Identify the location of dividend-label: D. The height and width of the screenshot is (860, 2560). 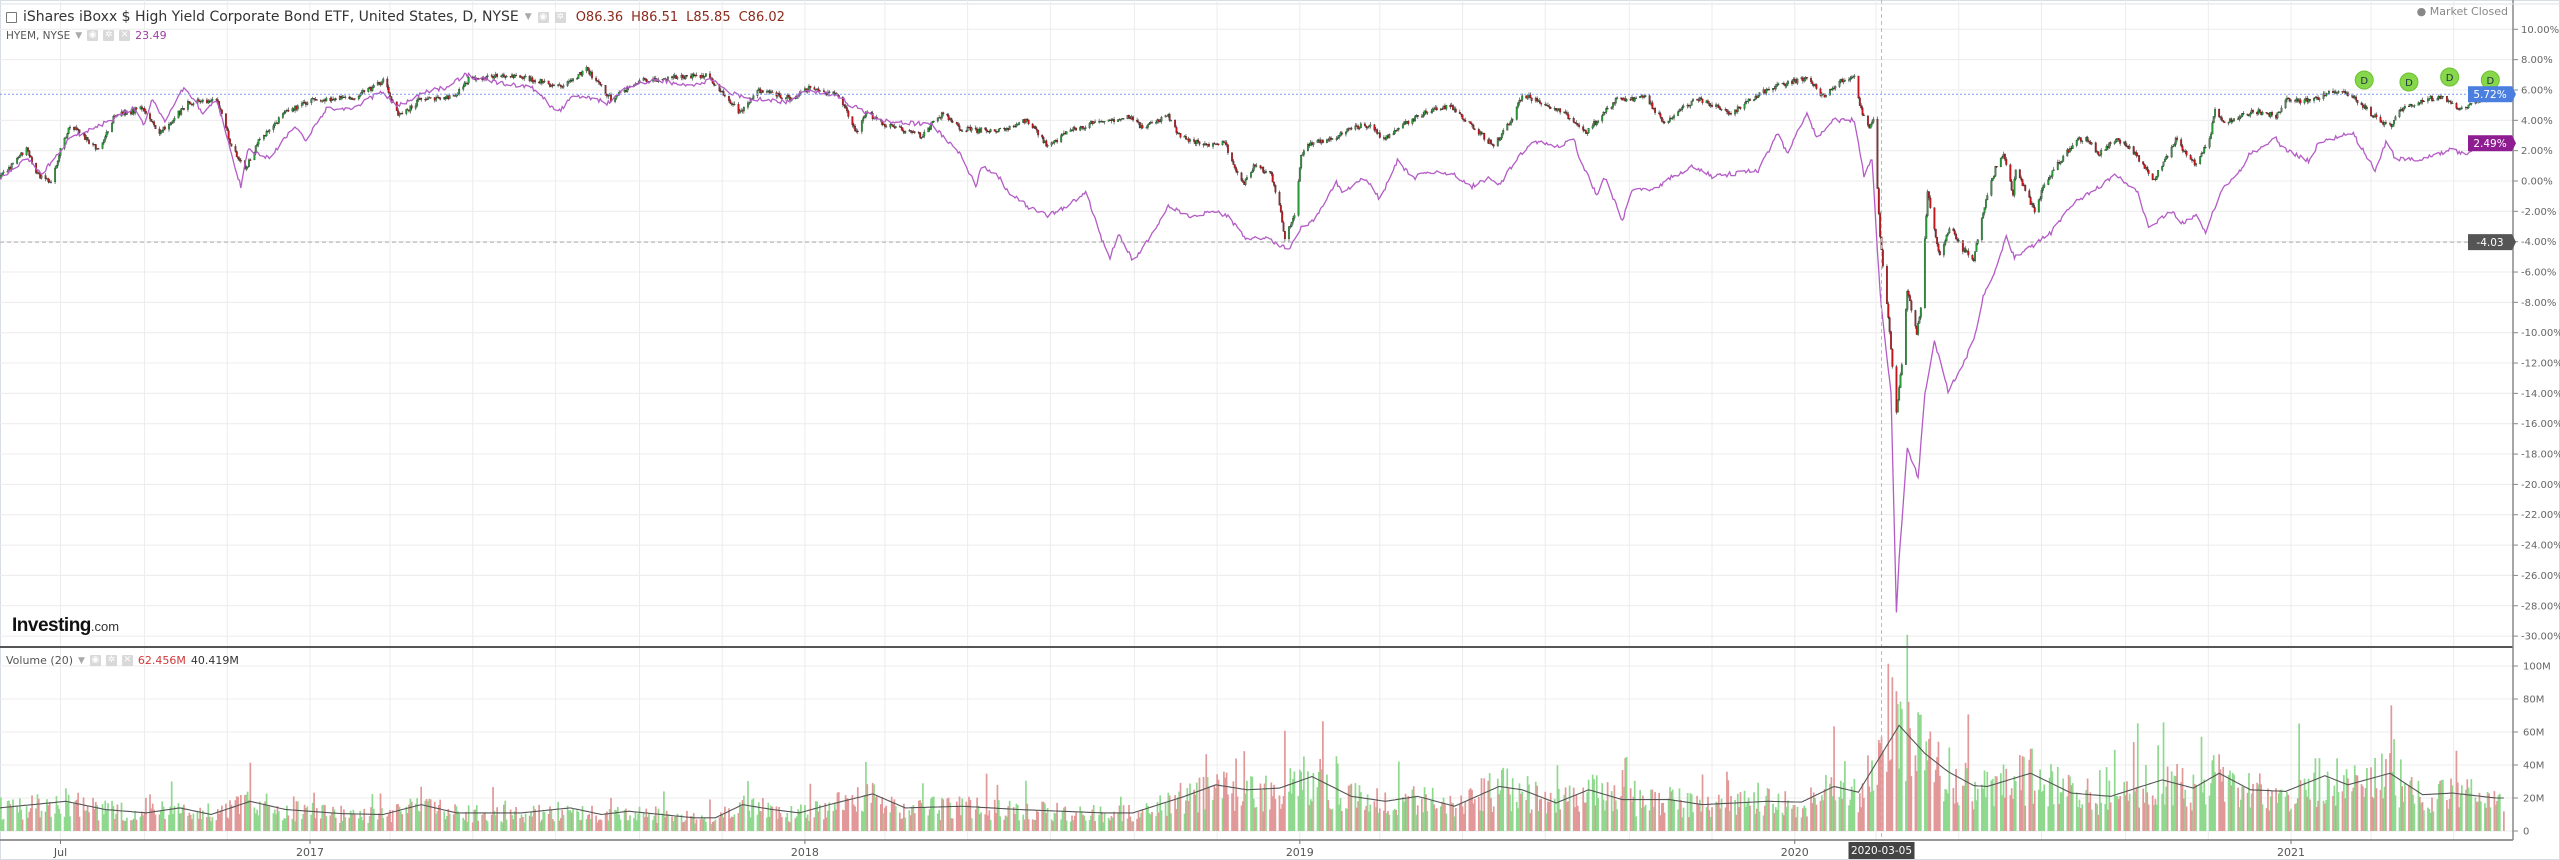
(2450, 78).